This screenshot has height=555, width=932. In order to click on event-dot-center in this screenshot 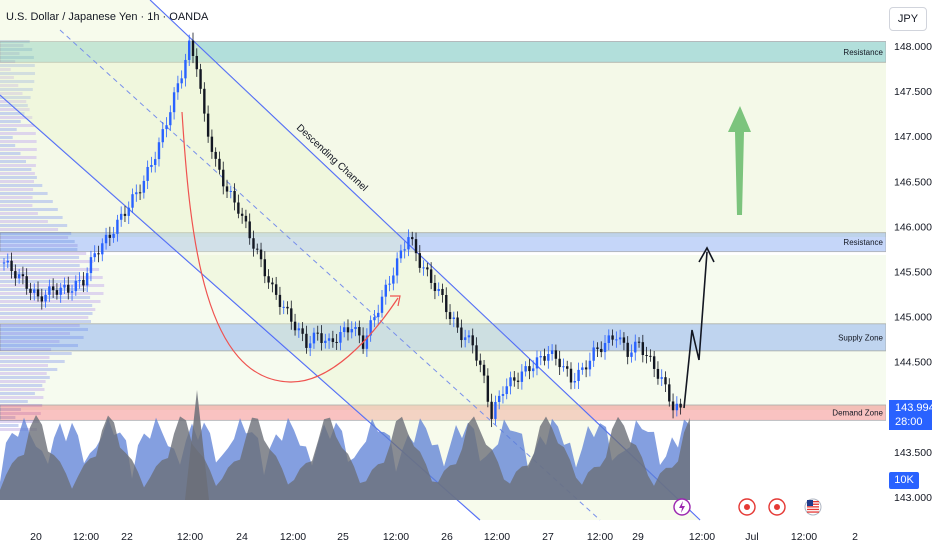, I will do `click(747, 507)`.